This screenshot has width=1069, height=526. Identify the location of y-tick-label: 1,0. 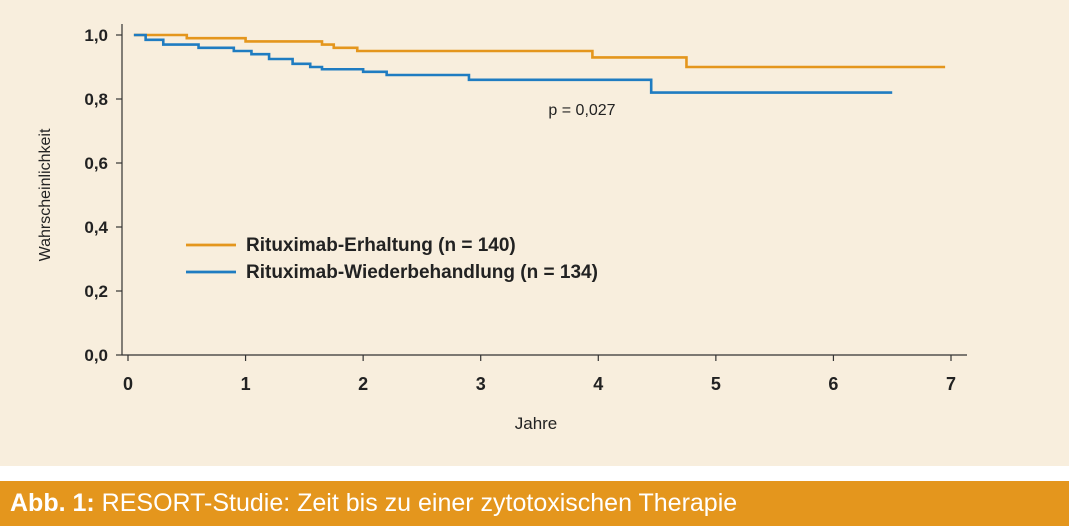
(96, 35).